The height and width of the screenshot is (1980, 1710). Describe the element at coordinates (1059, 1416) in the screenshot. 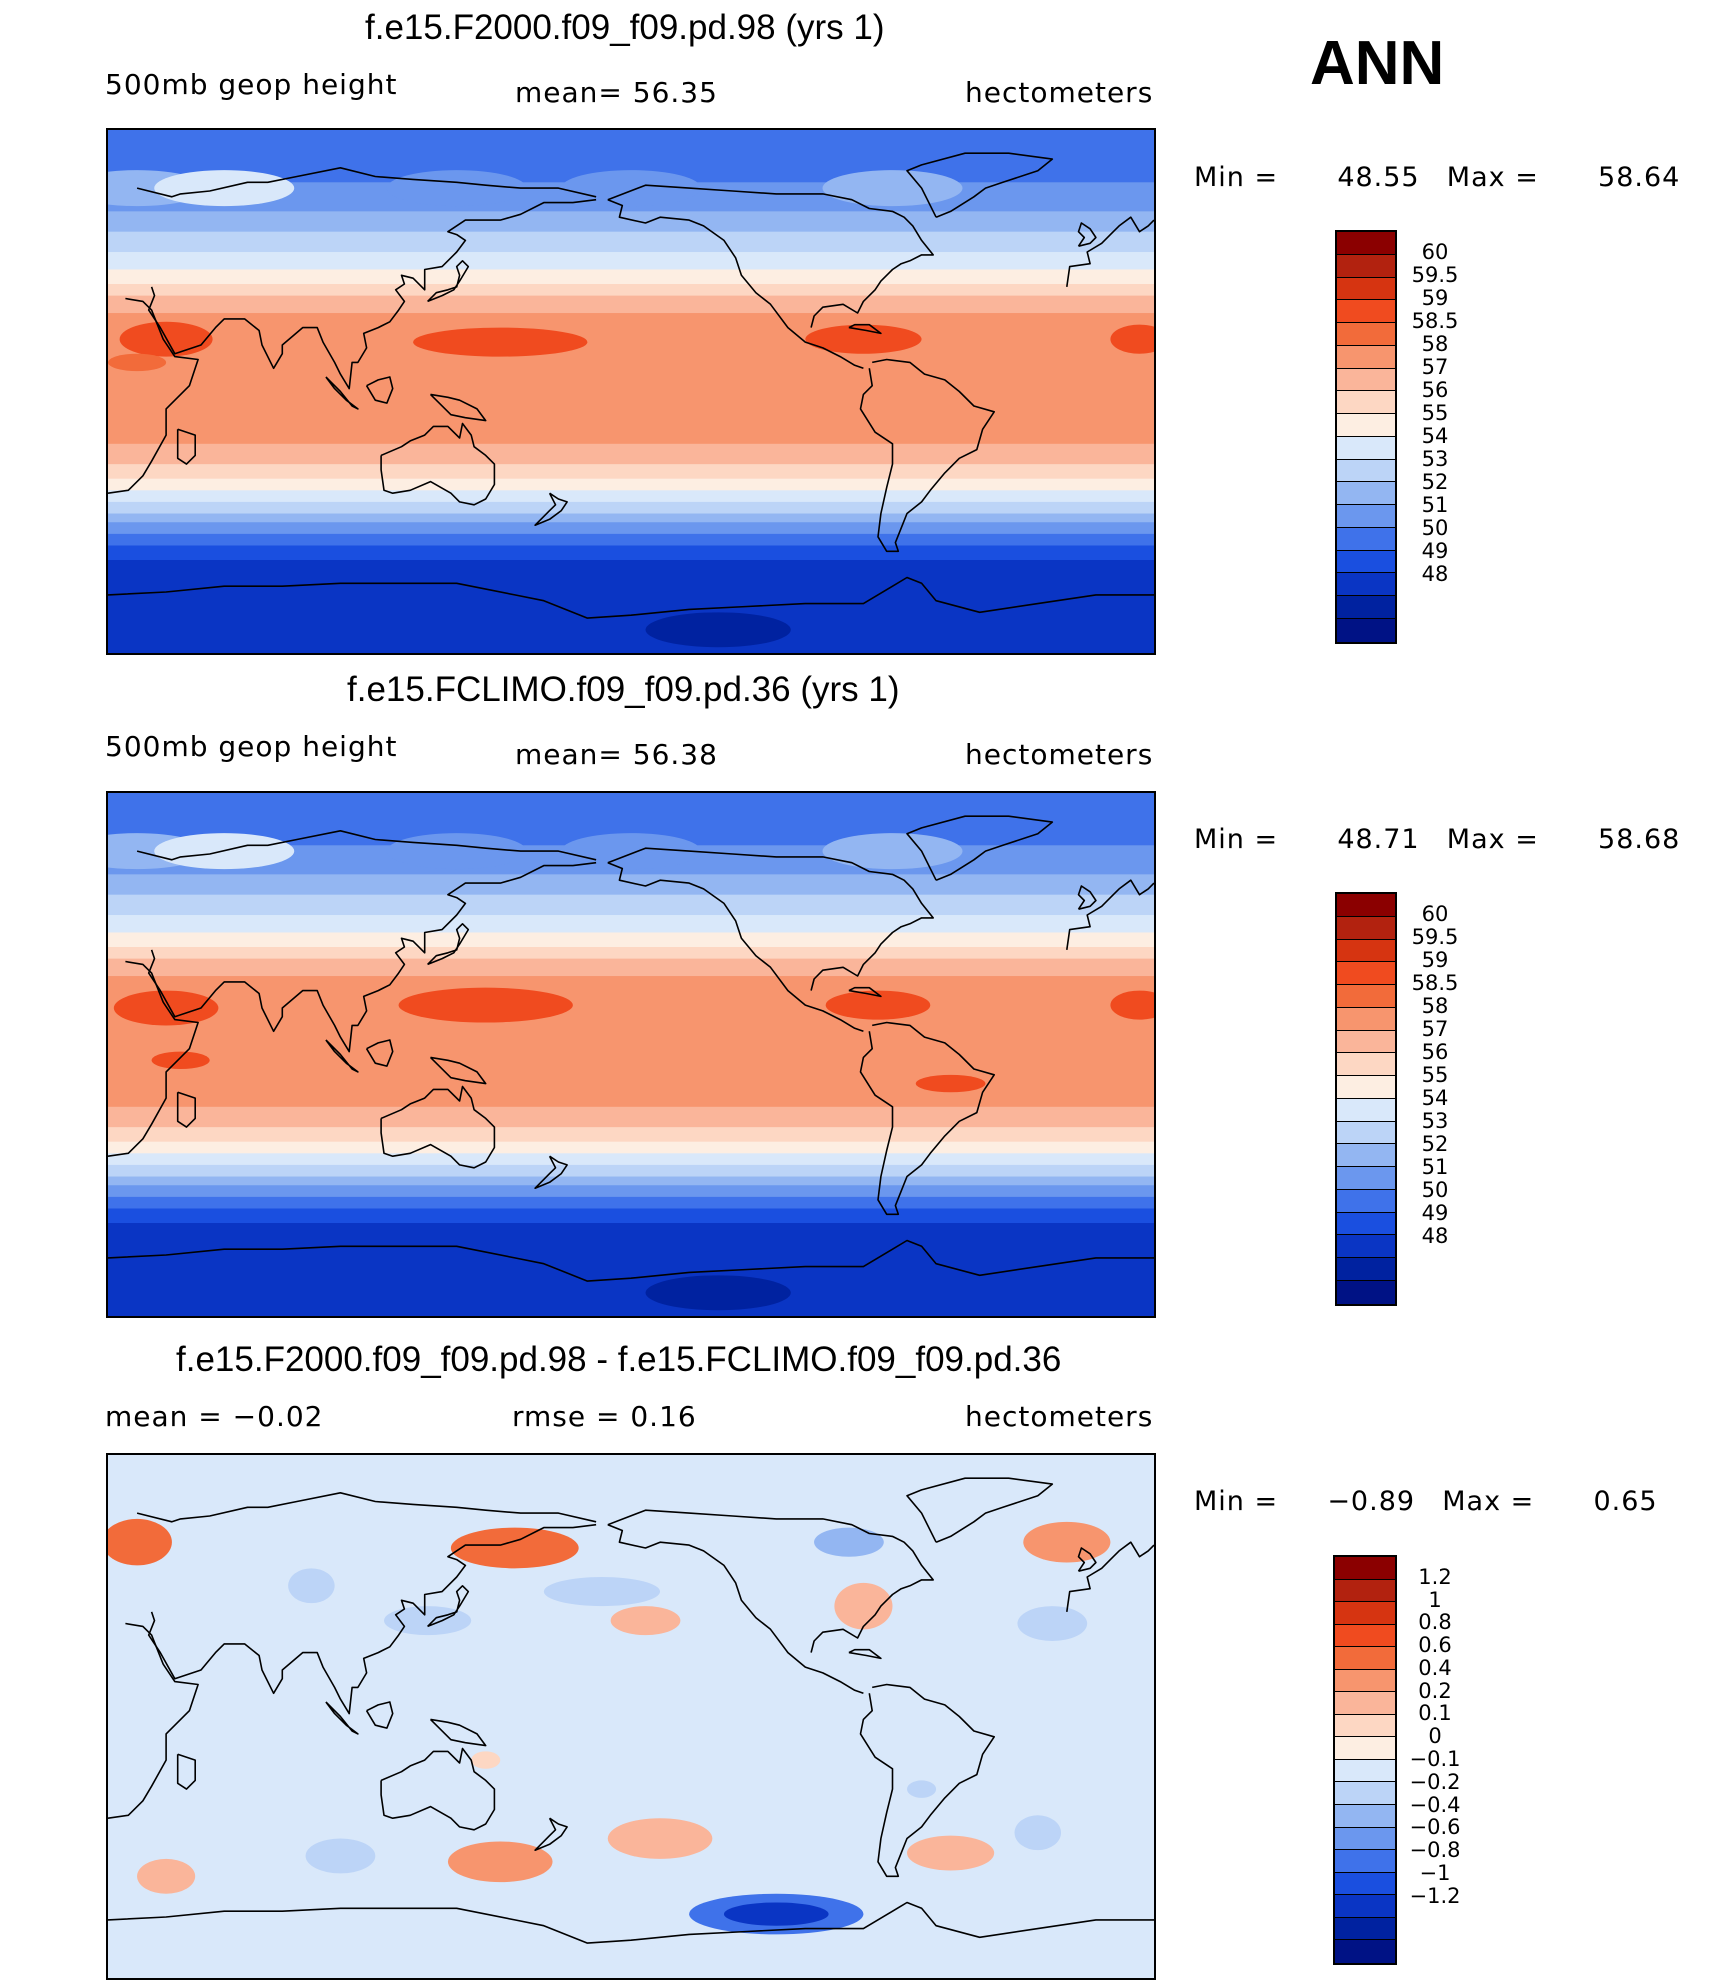

I see `panel-3-units-label: hectometers` at that location.